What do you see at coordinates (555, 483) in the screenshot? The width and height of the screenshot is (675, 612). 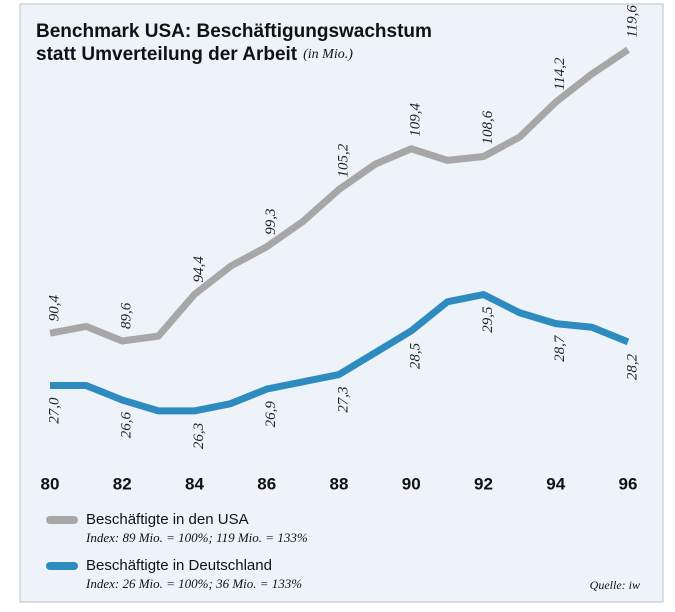 I see `x-tick-label: 94` at bounding box center [555, 483].